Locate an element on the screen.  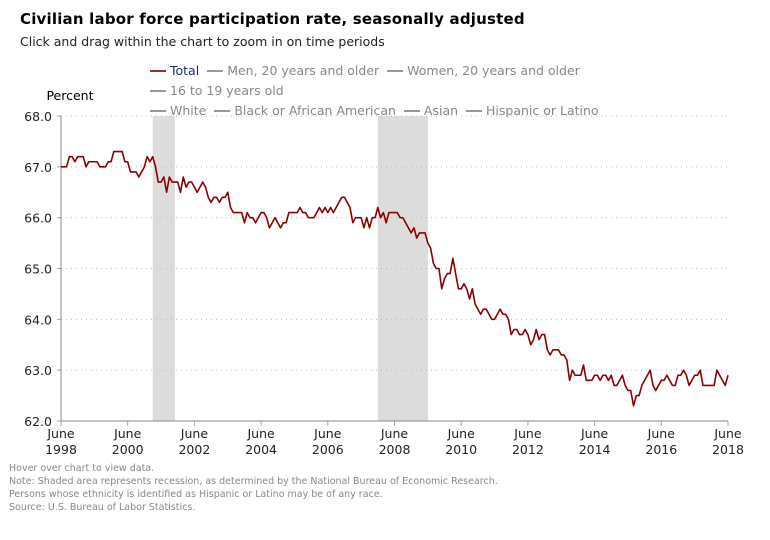
legend-label: 16 to 19 years old is located at coordinates (227, 90).